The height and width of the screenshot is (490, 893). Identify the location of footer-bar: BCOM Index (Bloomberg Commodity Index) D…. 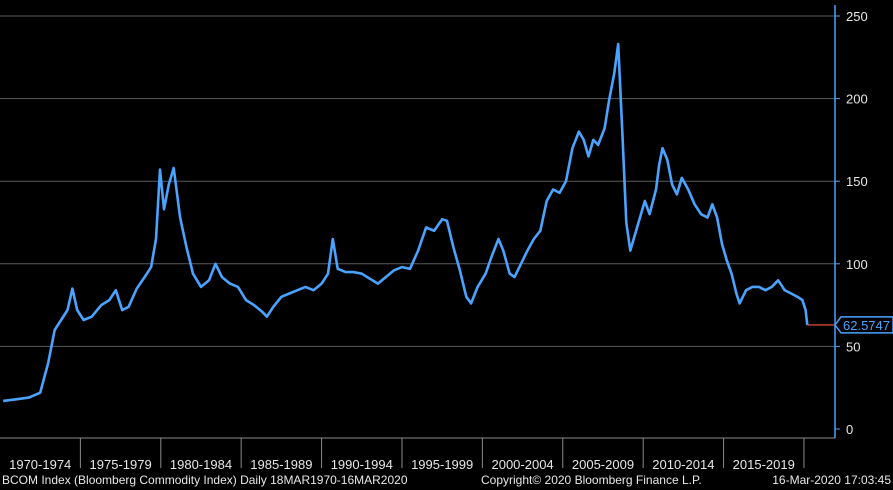
(446, 481).